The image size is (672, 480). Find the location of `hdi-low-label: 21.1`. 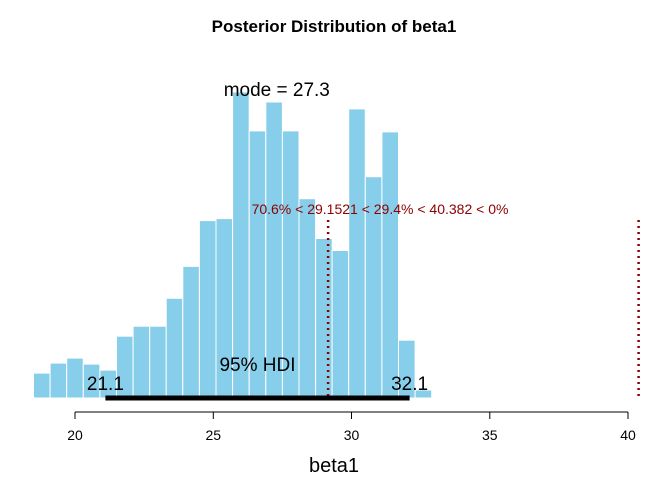

hdi-low-label: 21.1 is located at coordinates (105, 384).